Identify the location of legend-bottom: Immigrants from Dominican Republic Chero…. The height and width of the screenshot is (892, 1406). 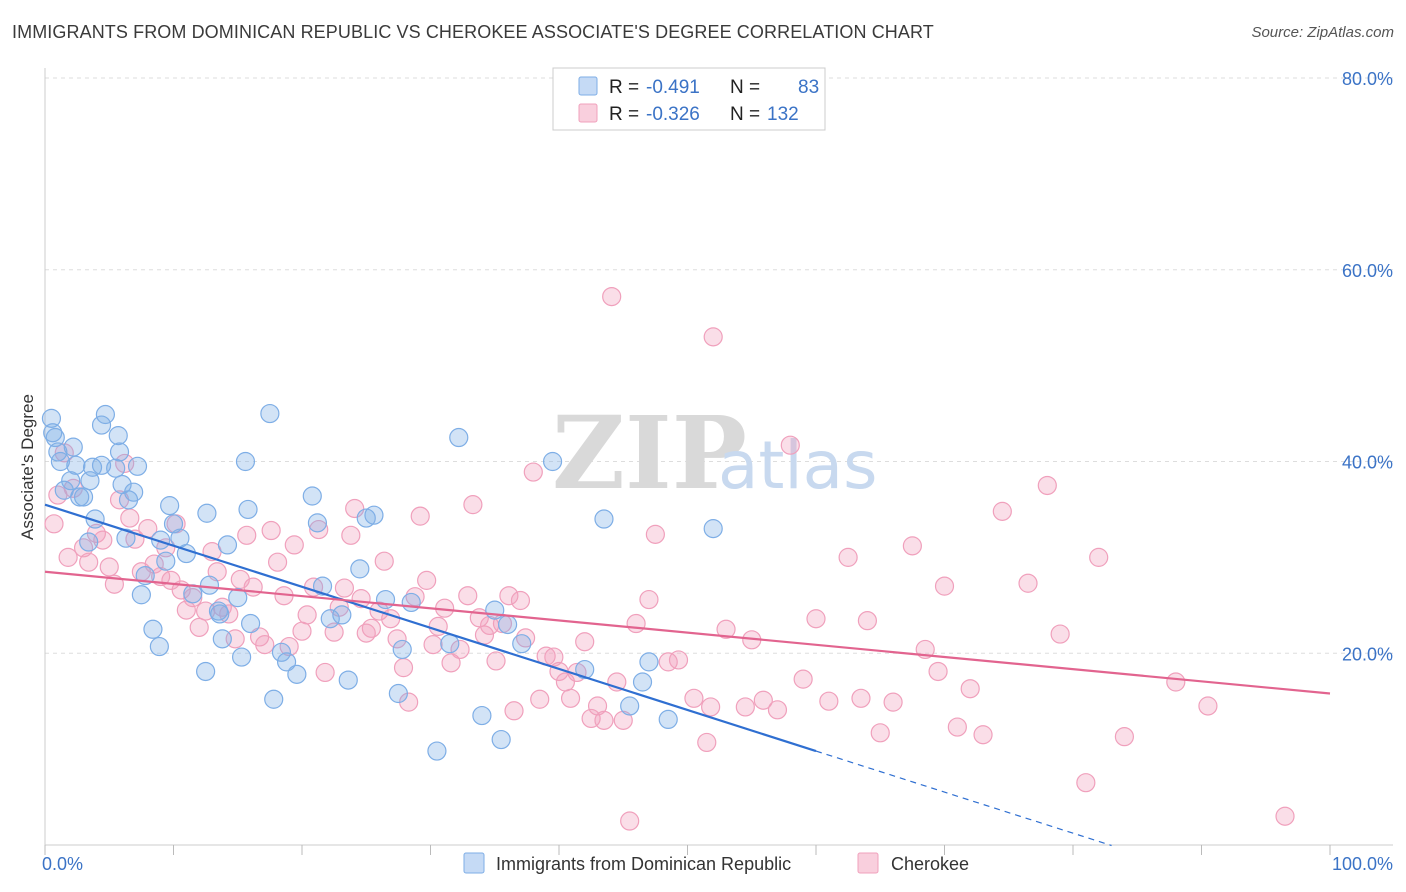
(716, 863).